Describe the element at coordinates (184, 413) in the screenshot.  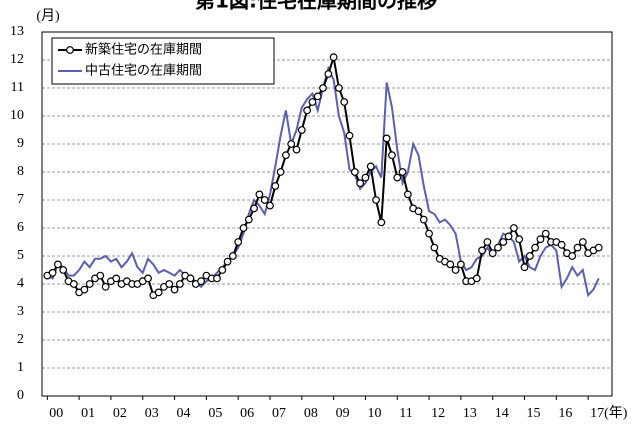
I see `x-tick-label: 04` at that location.